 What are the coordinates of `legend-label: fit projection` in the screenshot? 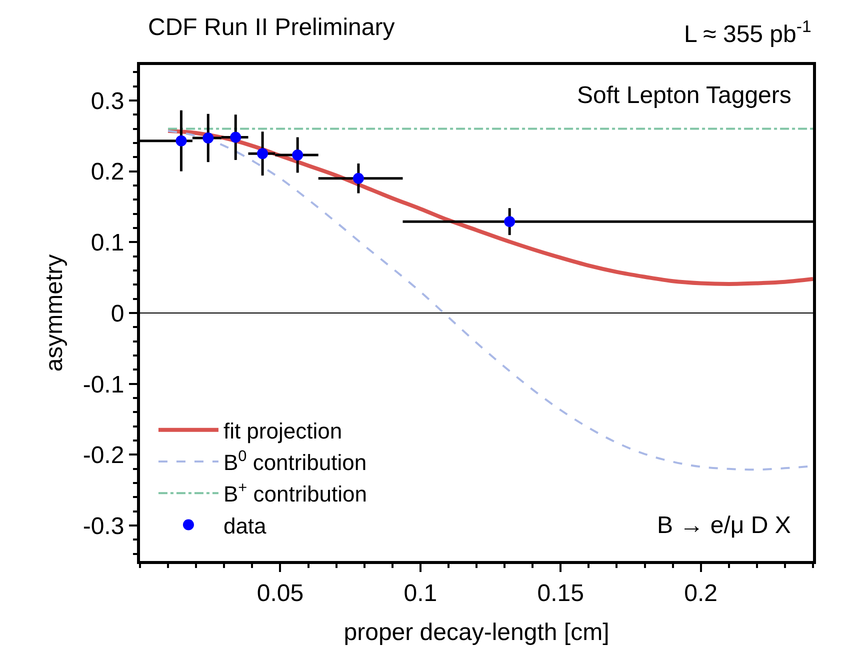 It's located at (282, 431).